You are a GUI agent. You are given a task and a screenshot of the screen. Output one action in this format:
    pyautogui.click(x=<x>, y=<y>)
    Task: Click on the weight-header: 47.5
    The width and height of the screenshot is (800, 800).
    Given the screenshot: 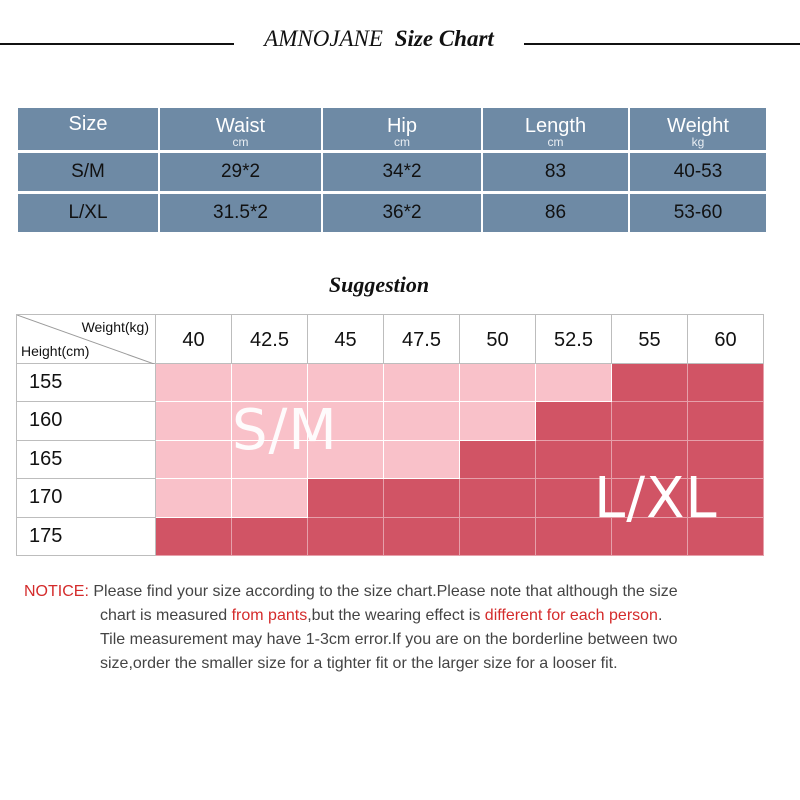 What is the action you would take?
    pyautogui.click(x=422, y=339)
    